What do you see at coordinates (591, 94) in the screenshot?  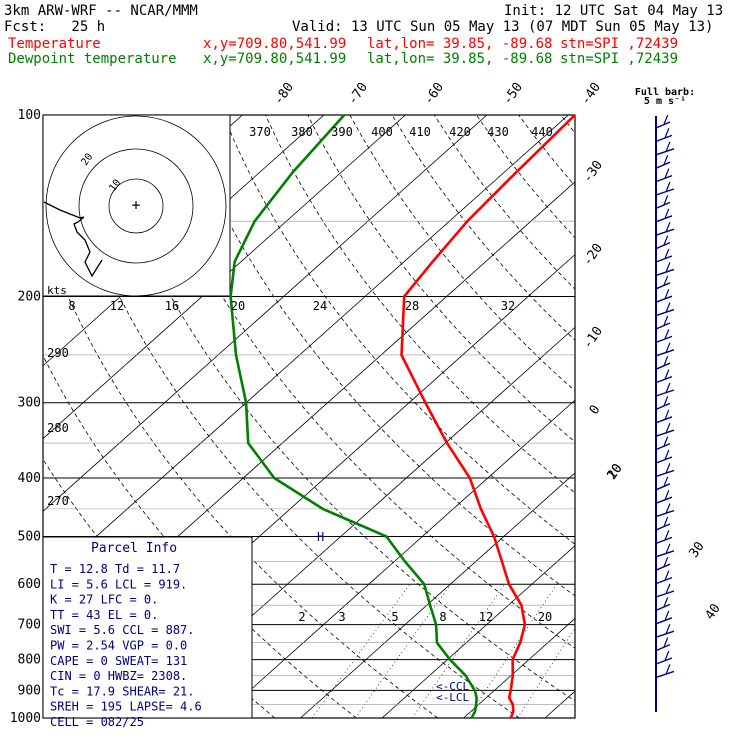 I see `temperature-axis-label: -40` at bounding box center [591, 94].